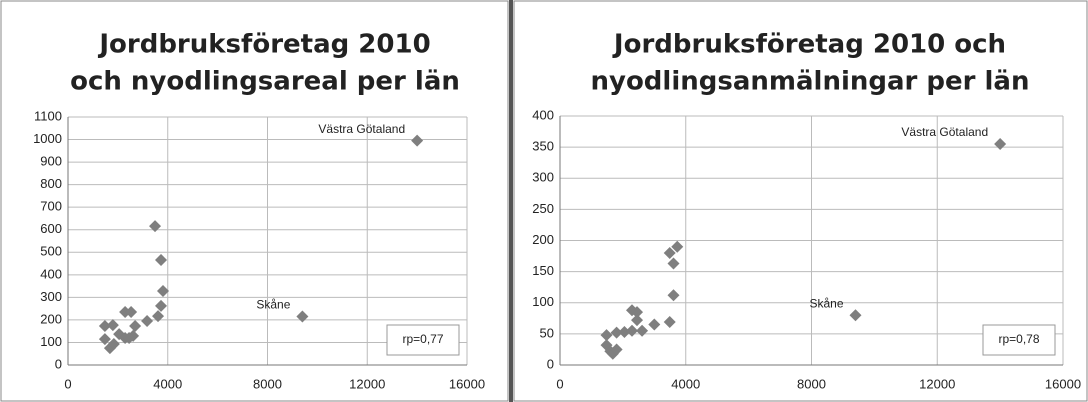 This screenshot has width=1088, height=402. Describe the element at coordinates (51, 228) in the screenshot. I see `y-tick-label: 600` at that location.